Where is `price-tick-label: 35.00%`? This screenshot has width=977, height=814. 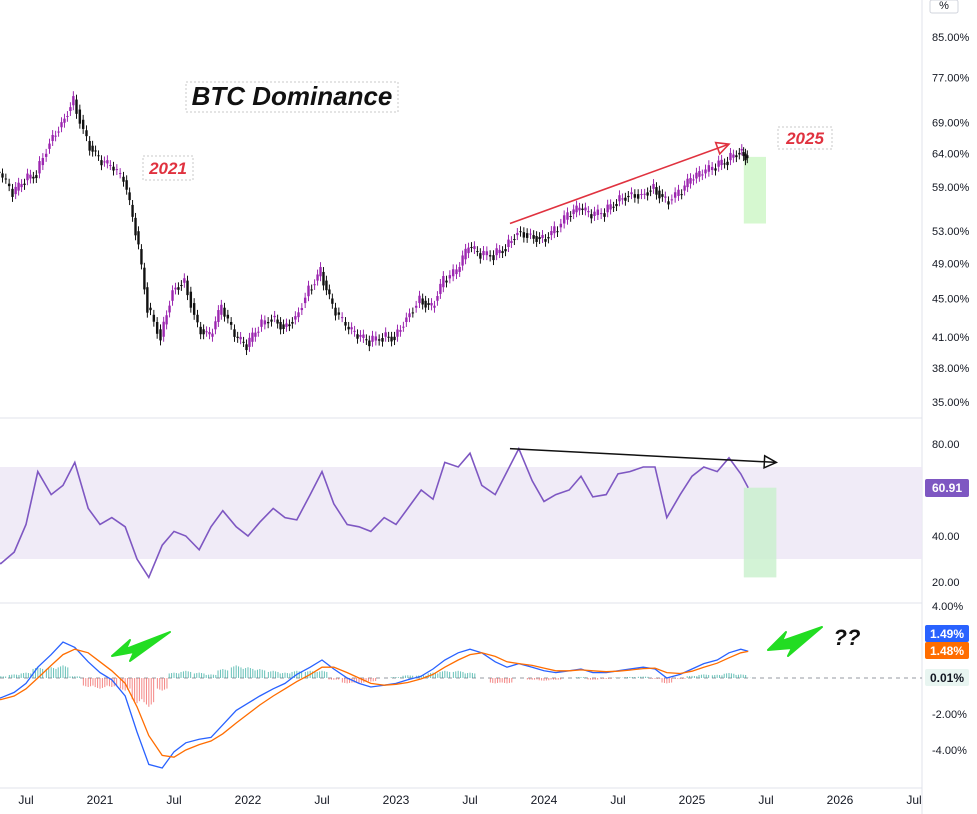
price-tick-label: 35.00% is located at coordinates (951, 403).